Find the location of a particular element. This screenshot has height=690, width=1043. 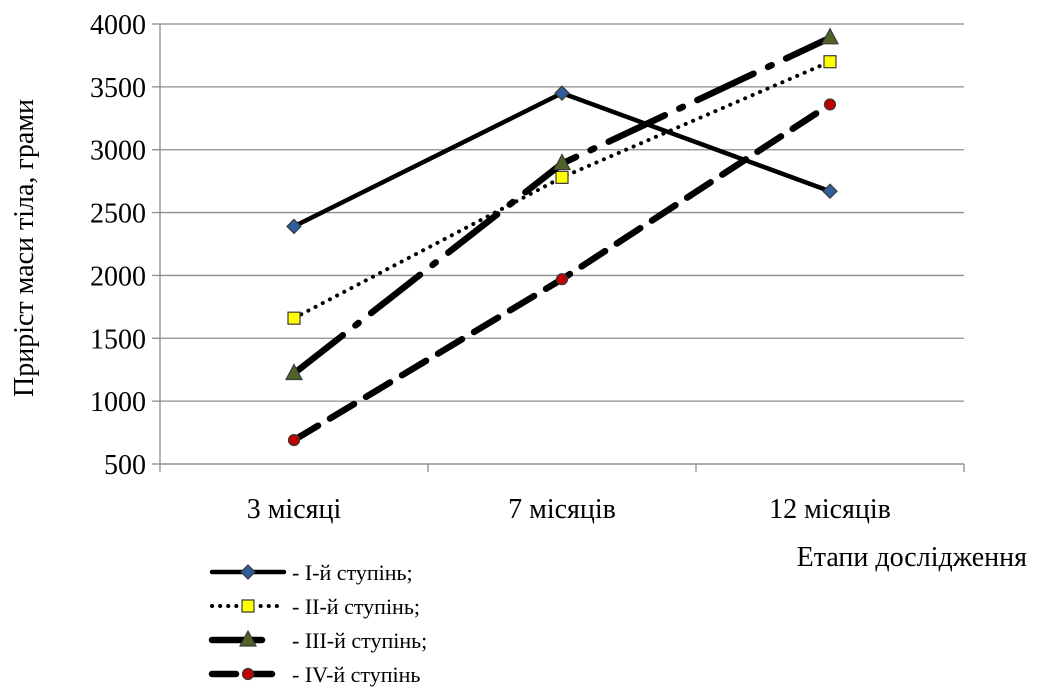

legend-item: - ІІІ-й ступінь; is located at coordinates (319, 640).